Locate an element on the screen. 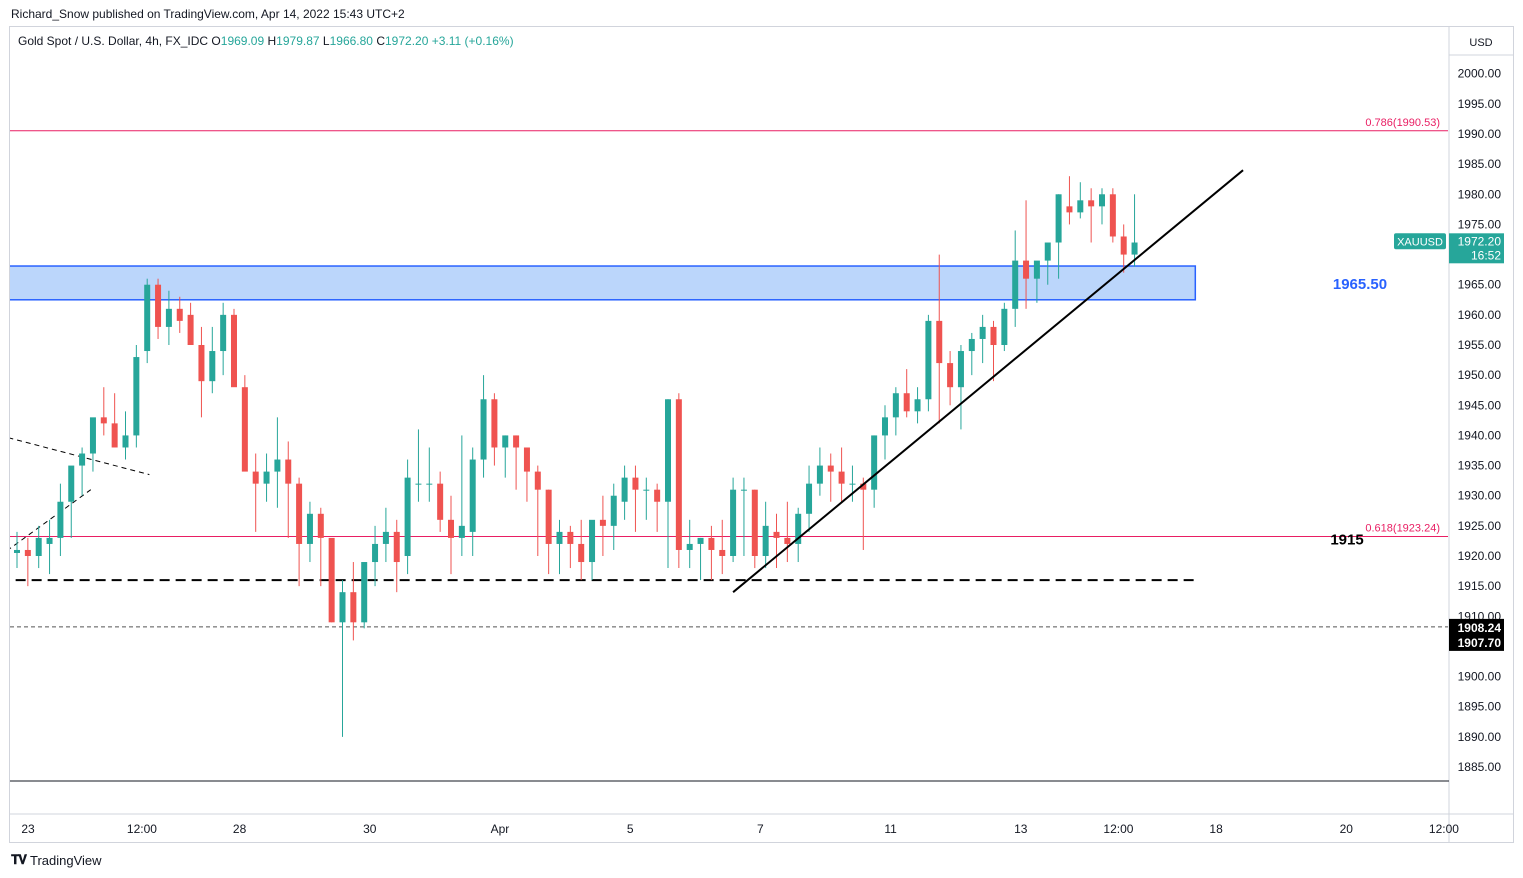  last-price-text: 1972.20 is located at coordinates (1480, 241).